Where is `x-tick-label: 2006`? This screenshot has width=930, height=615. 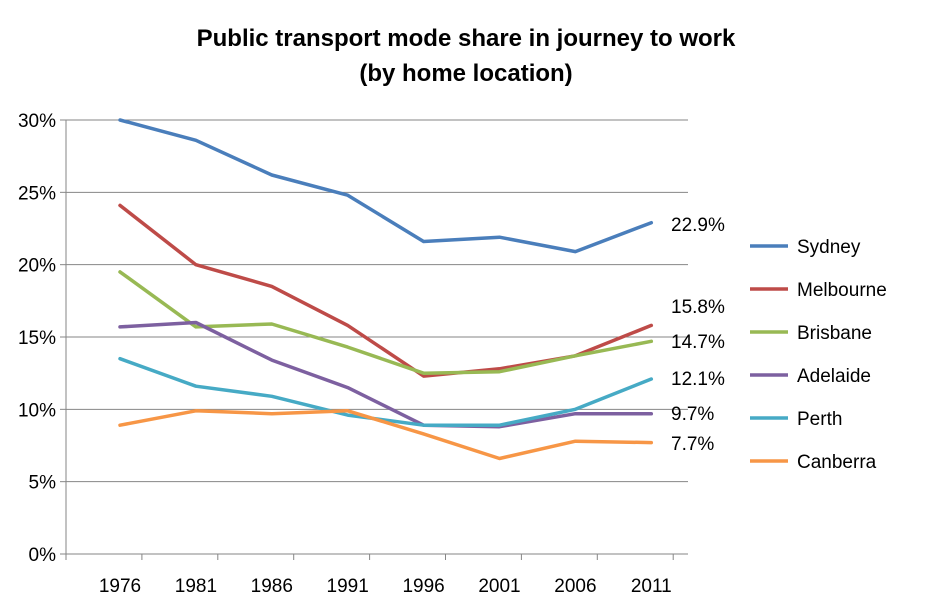
x-tick-label: 2006 is located at coordinates (575, 586).